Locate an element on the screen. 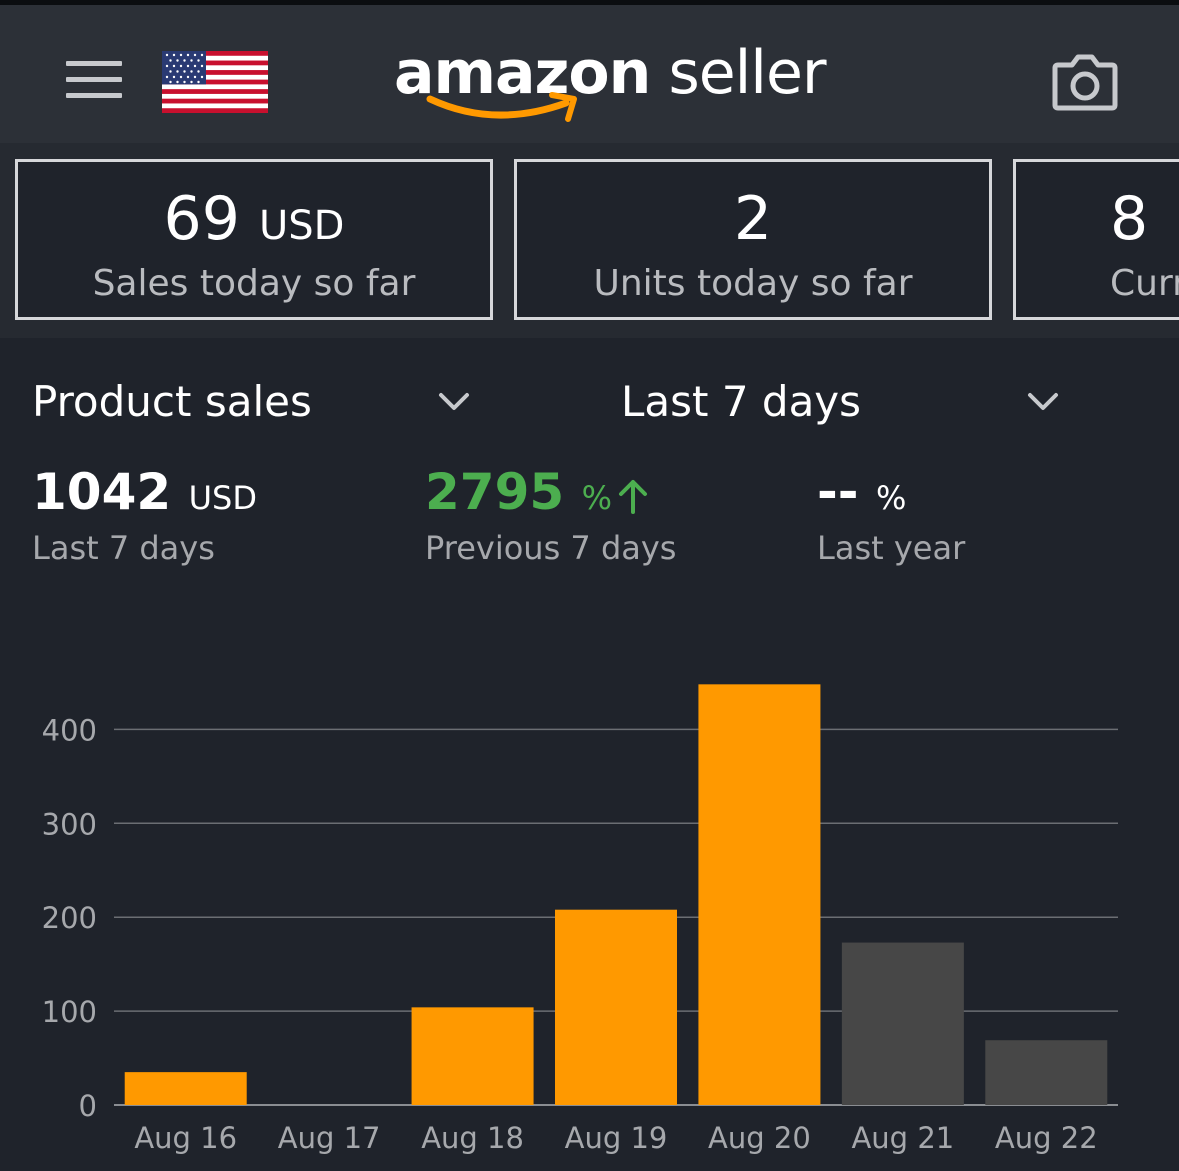 This screenshot has height=1171, width=1179. kpi-units-number: 2 is located at coordinates (753, 219).